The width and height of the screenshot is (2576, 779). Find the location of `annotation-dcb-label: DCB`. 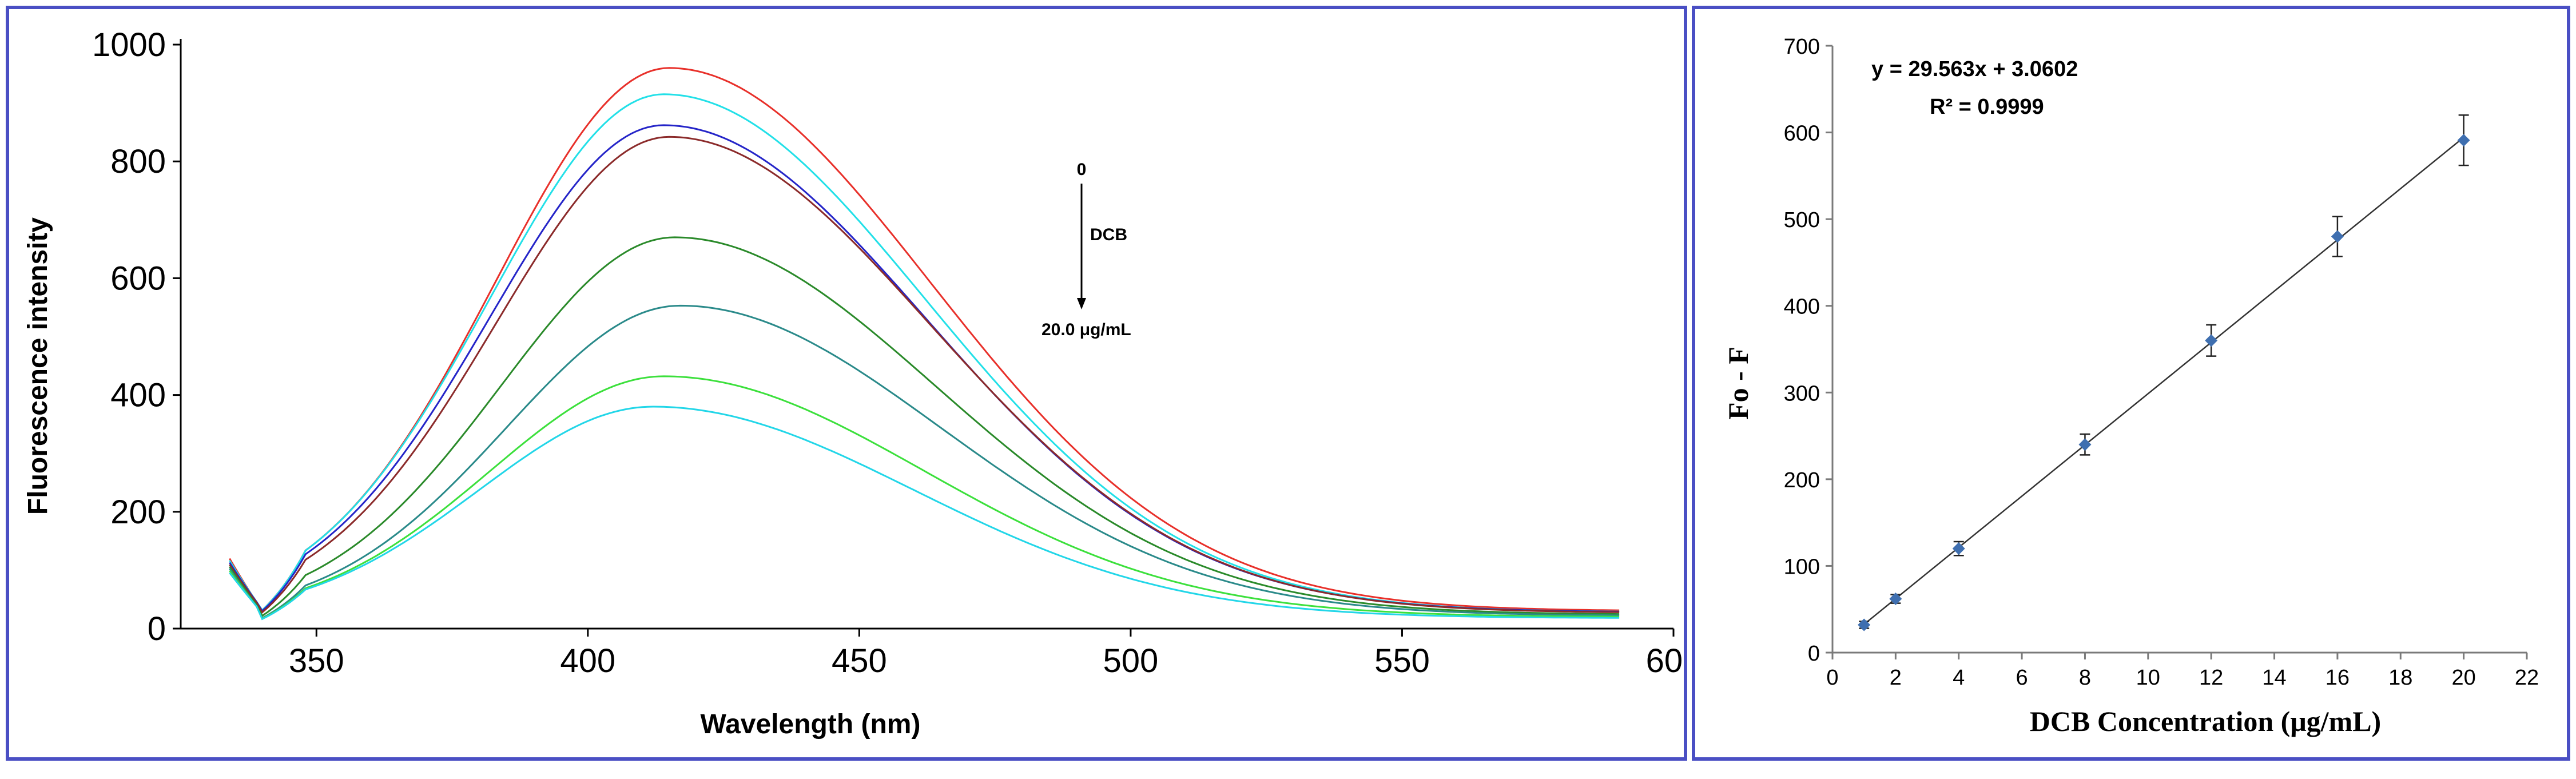

annotation-dcb-label: DCB is located at coordinates (1108, 234).